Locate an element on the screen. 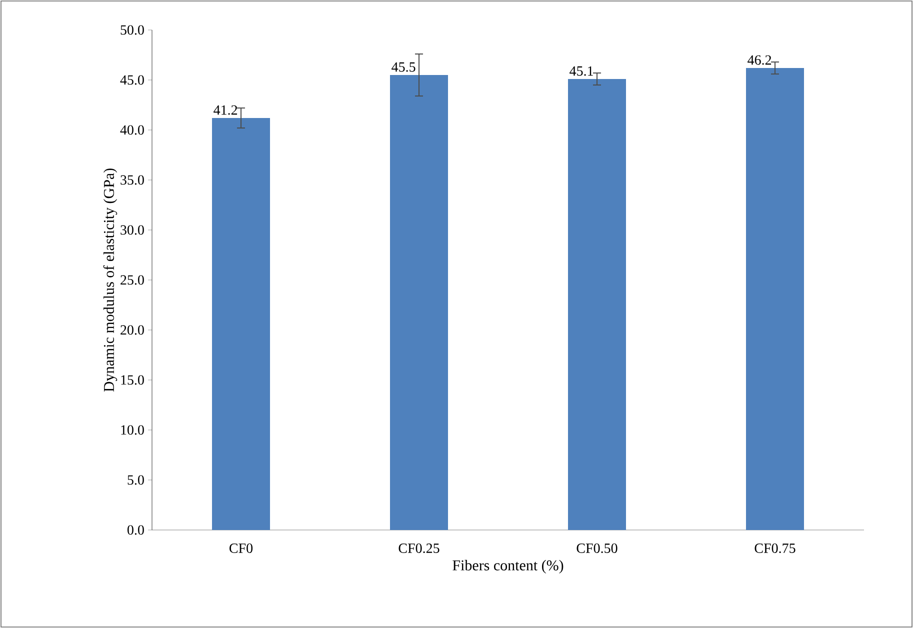 The width and height of the screenshot is (913, 628). data-label: 45.1 is located at coordinates (581, 71).